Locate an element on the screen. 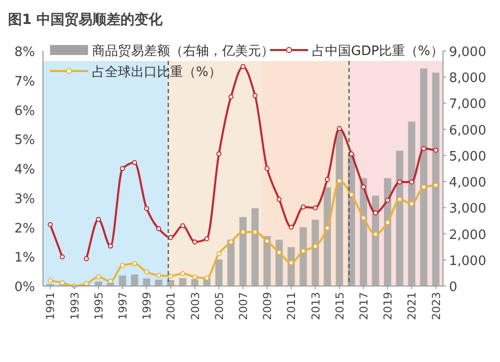 The height and width of the screenshot is (362, 500). x-tick-label: 1991 is located at coordinates (51, 306).